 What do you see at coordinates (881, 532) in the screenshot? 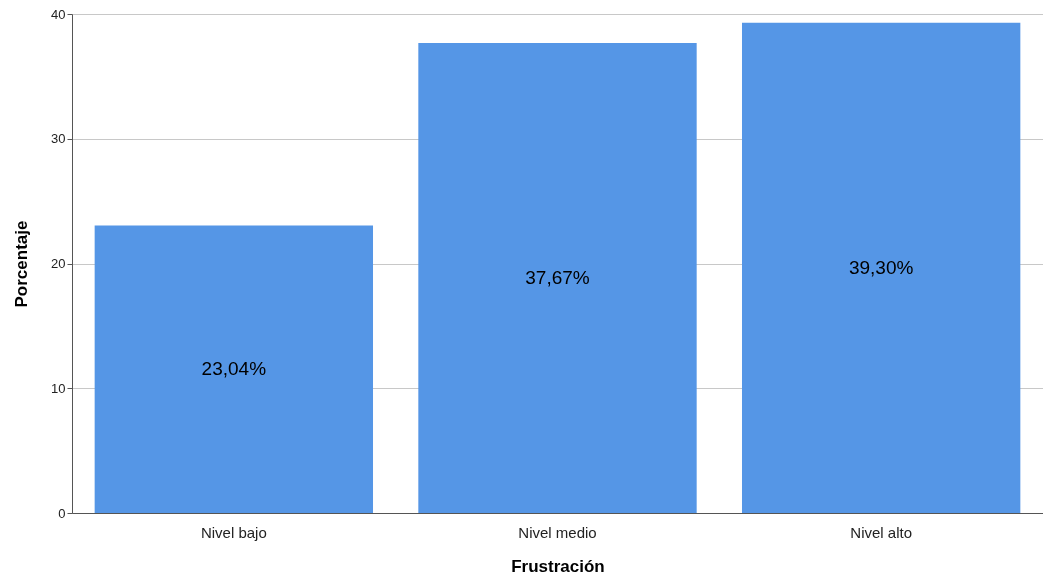
I see `x-tick-label: Nivel alto` at bounding box center [881, 532].